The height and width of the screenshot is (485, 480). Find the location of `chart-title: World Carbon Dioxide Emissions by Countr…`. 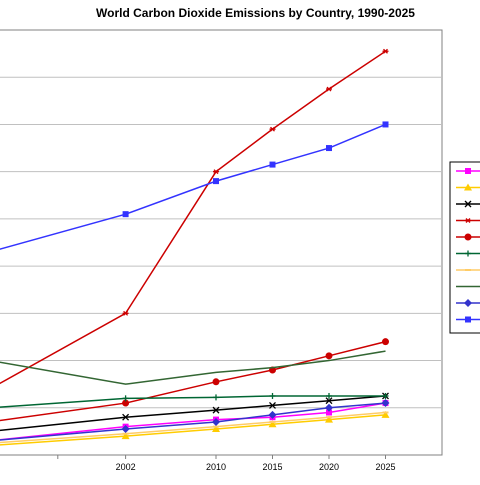

chart-title: World Carbon Dioxide Emissions by Countr… is located at coordinates (255, 13).